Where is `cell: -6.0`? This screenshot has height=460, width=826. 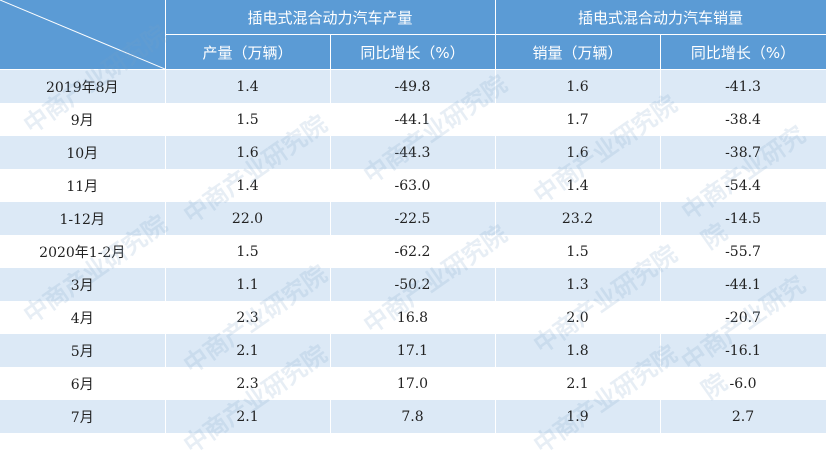 cell: -6.0 is located at coordinates (743, 383).